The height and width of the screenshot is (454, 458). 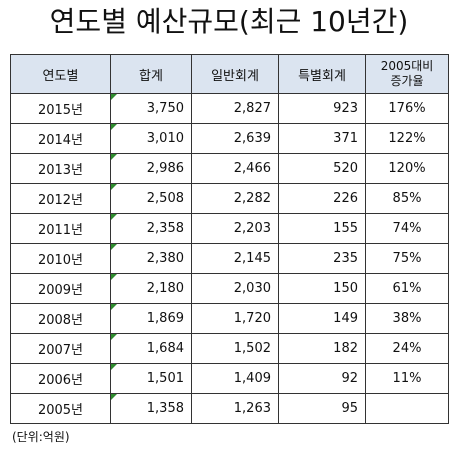 I want to click on table-row: 2009년 2,180 2,030 150 61%, so click(x=229, y=288).